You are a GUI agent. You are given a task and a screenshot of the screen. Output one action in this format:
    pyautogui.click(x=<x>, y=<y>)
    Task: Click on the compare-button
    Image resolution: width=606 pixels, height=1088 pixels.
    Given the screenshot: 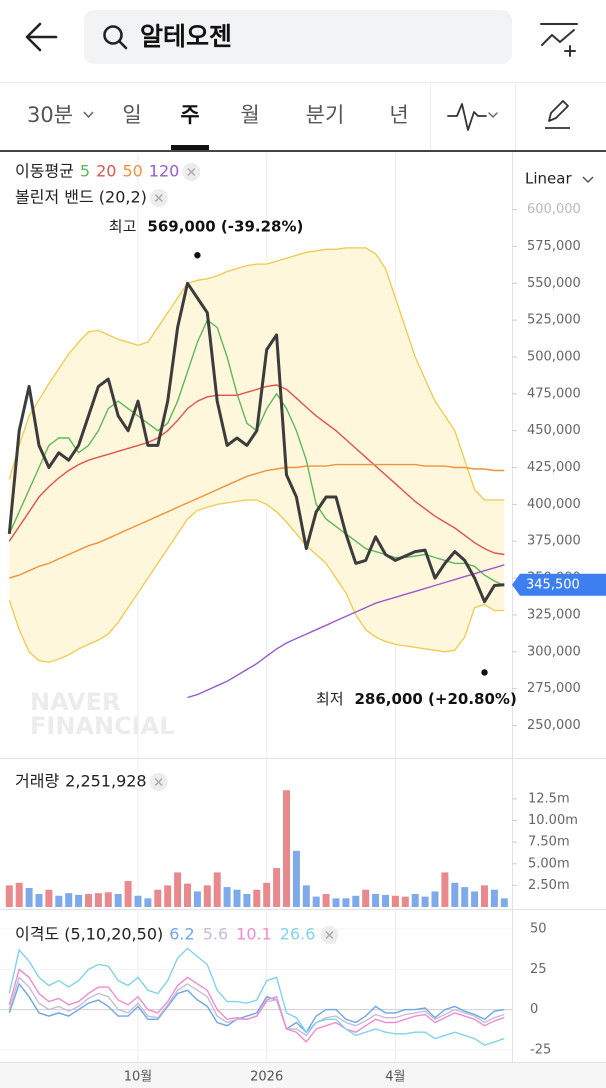 What is the action you would take?
    pyautogui.click(x=559, y=40)
    